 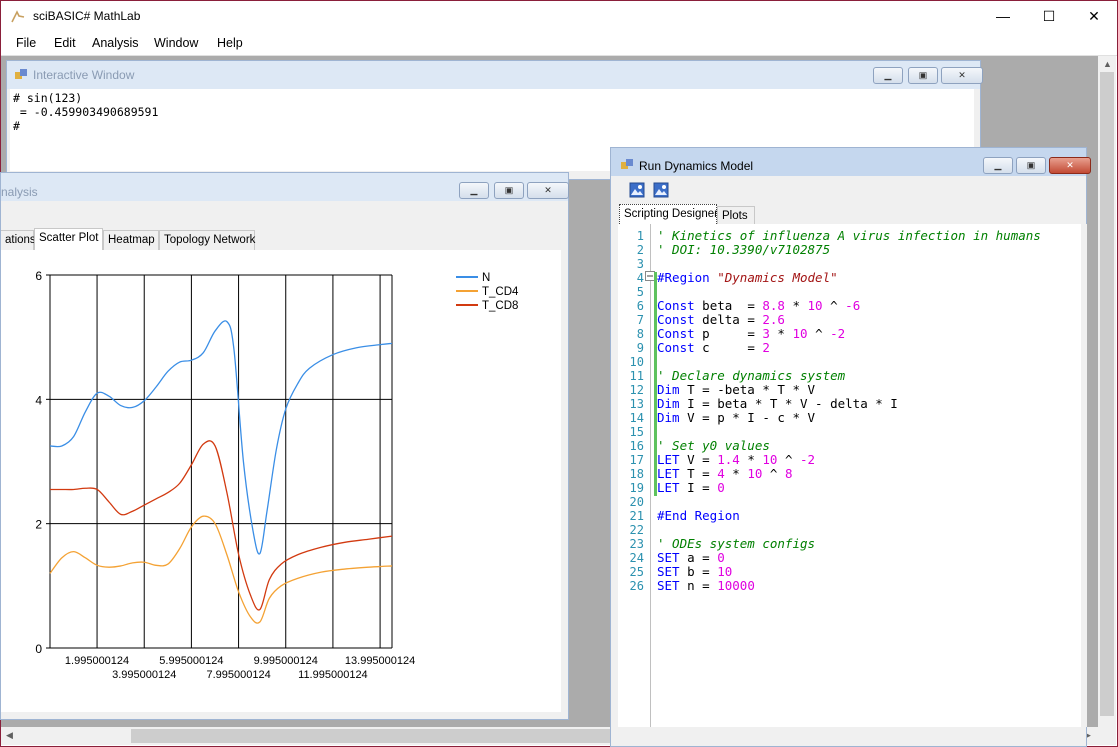 I want to click on x-tick-label: 13.995000124, so click(x=380, y=661).